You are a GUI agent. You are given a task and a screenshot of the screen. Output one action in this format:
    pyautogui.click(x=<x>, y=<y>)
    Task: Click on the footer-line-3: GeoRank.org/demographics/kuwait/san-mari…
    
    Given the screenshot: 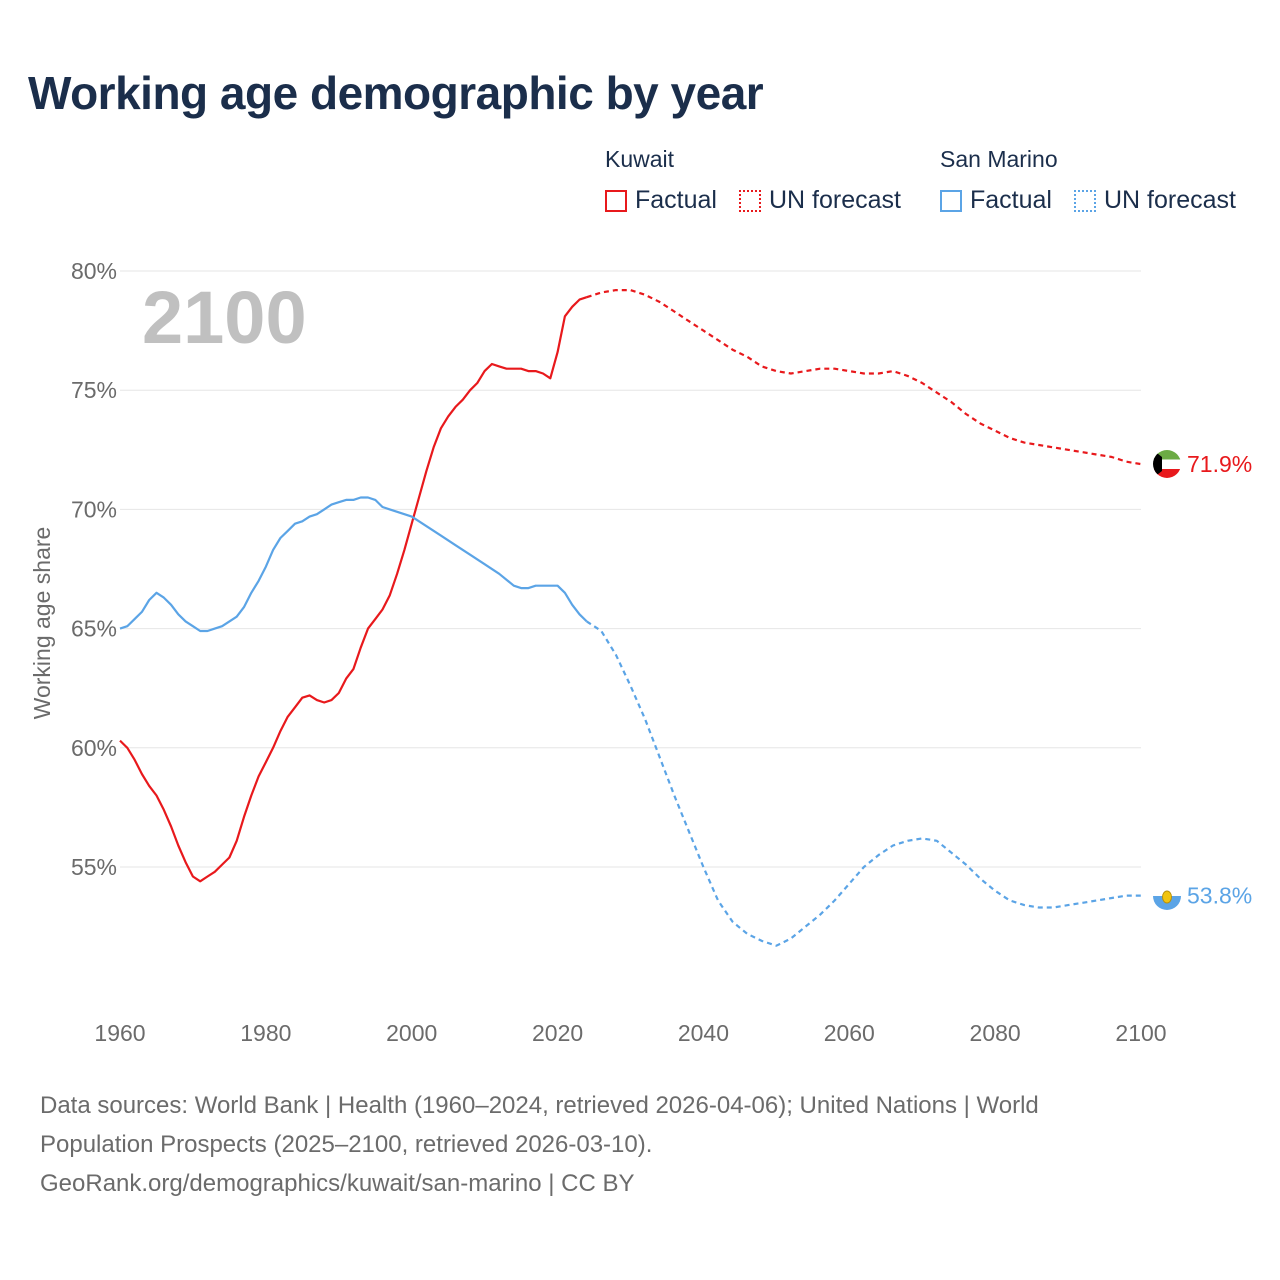 What is the action you would take?
    pyautogui.click(x=337, y=1183)
    